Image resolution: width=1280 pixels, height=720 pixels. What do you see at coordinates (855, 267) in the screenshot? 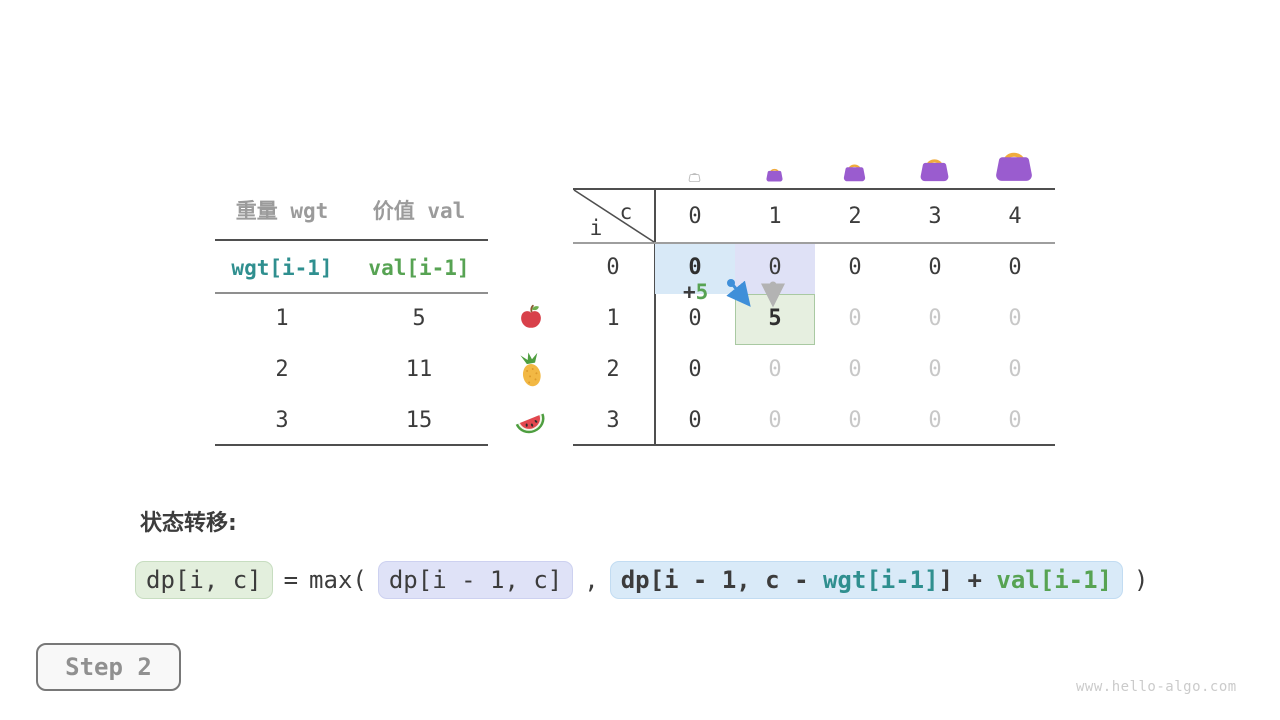
I see `dp-cell-0-2: 0` at bounding box center [855, 267].